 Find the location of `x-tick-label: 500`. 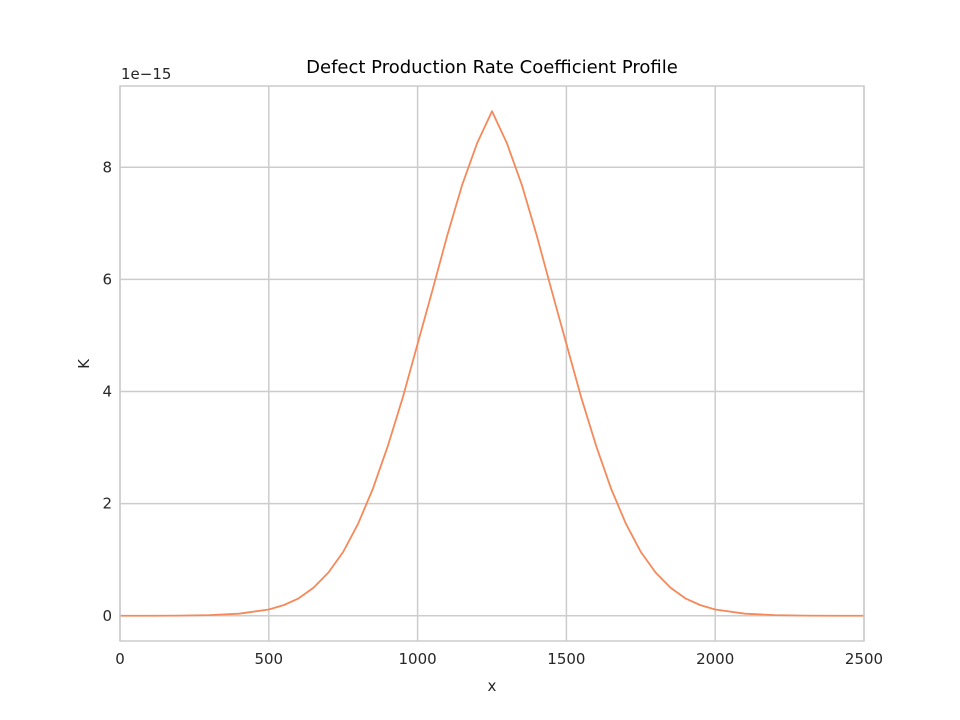

x-tick-label: 500 is located at coordinates (268, 659).